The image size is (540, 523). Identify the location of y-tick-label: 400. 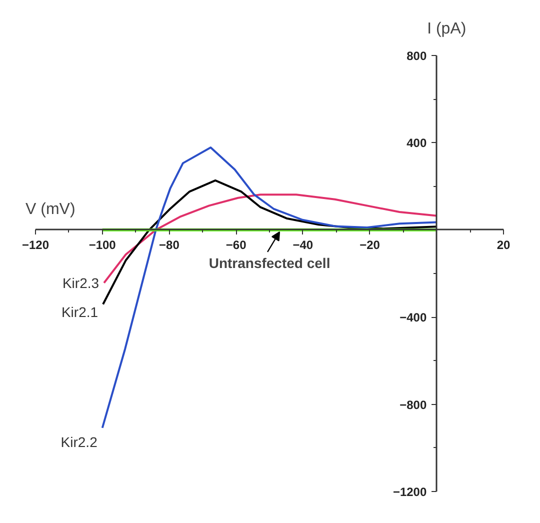
(416, 143).